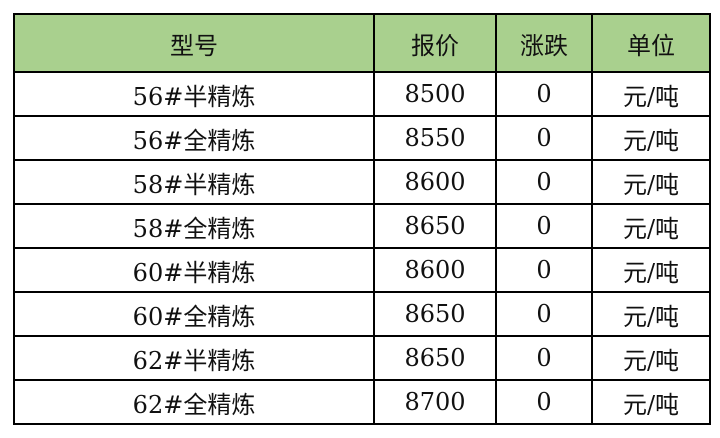 This screenshot has width=720, height=438. What do you see at coordinates (194, 43) in the screenshot?
I see `header-model: 型号` at bounding box center [194, 43].